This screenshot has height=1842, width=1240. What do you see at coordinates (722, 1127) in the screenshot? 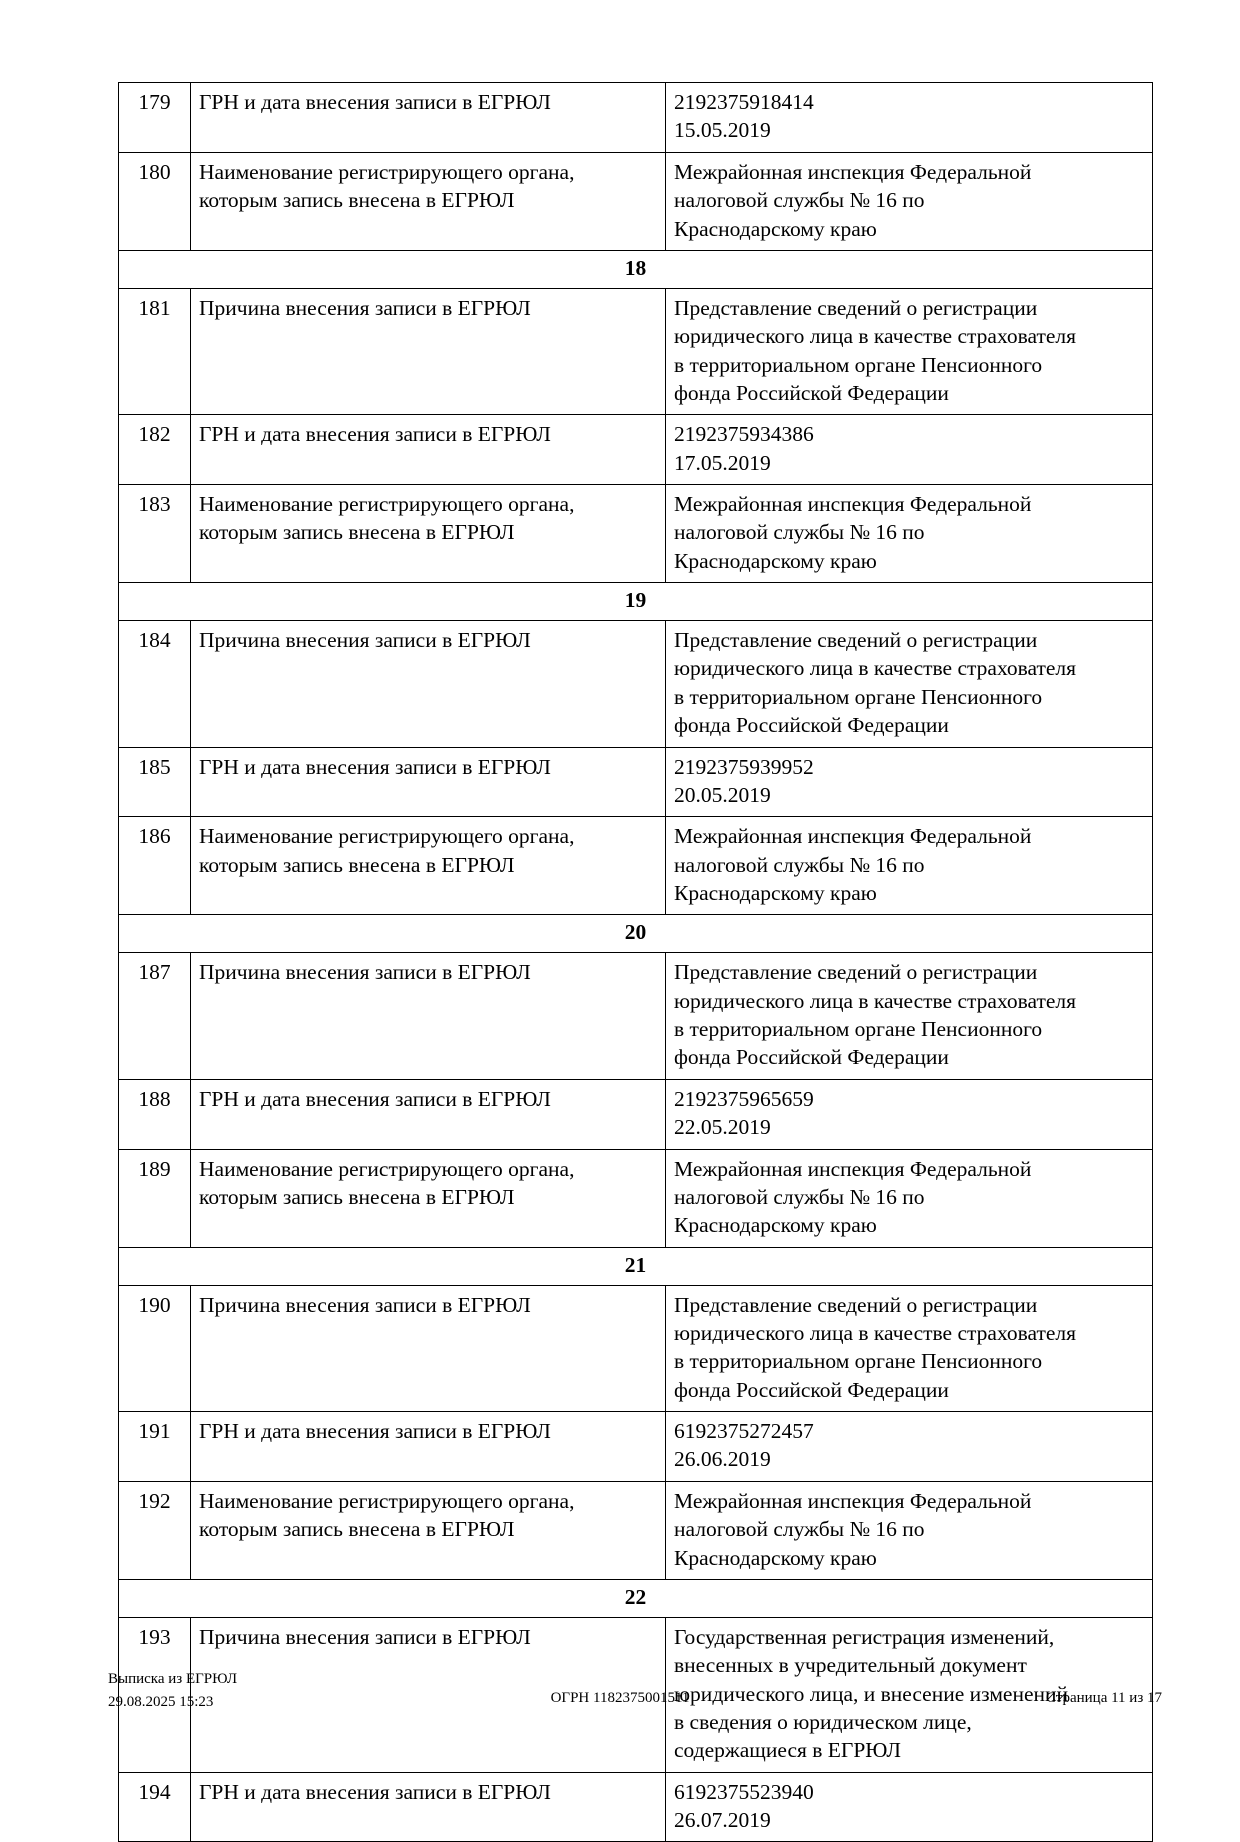
I see `text-line: 22.05.2019` at bounding box center [722, 1127].